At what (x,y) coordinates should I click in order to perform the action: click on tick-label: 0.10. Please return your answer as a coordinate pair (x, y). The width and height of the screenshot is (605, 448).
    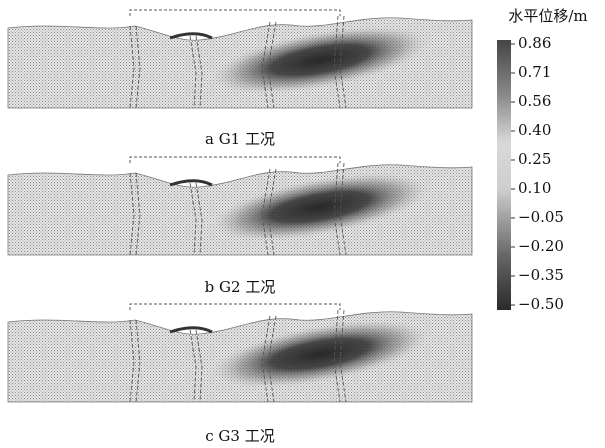
    Looking at the image, I should click on (534, 188).